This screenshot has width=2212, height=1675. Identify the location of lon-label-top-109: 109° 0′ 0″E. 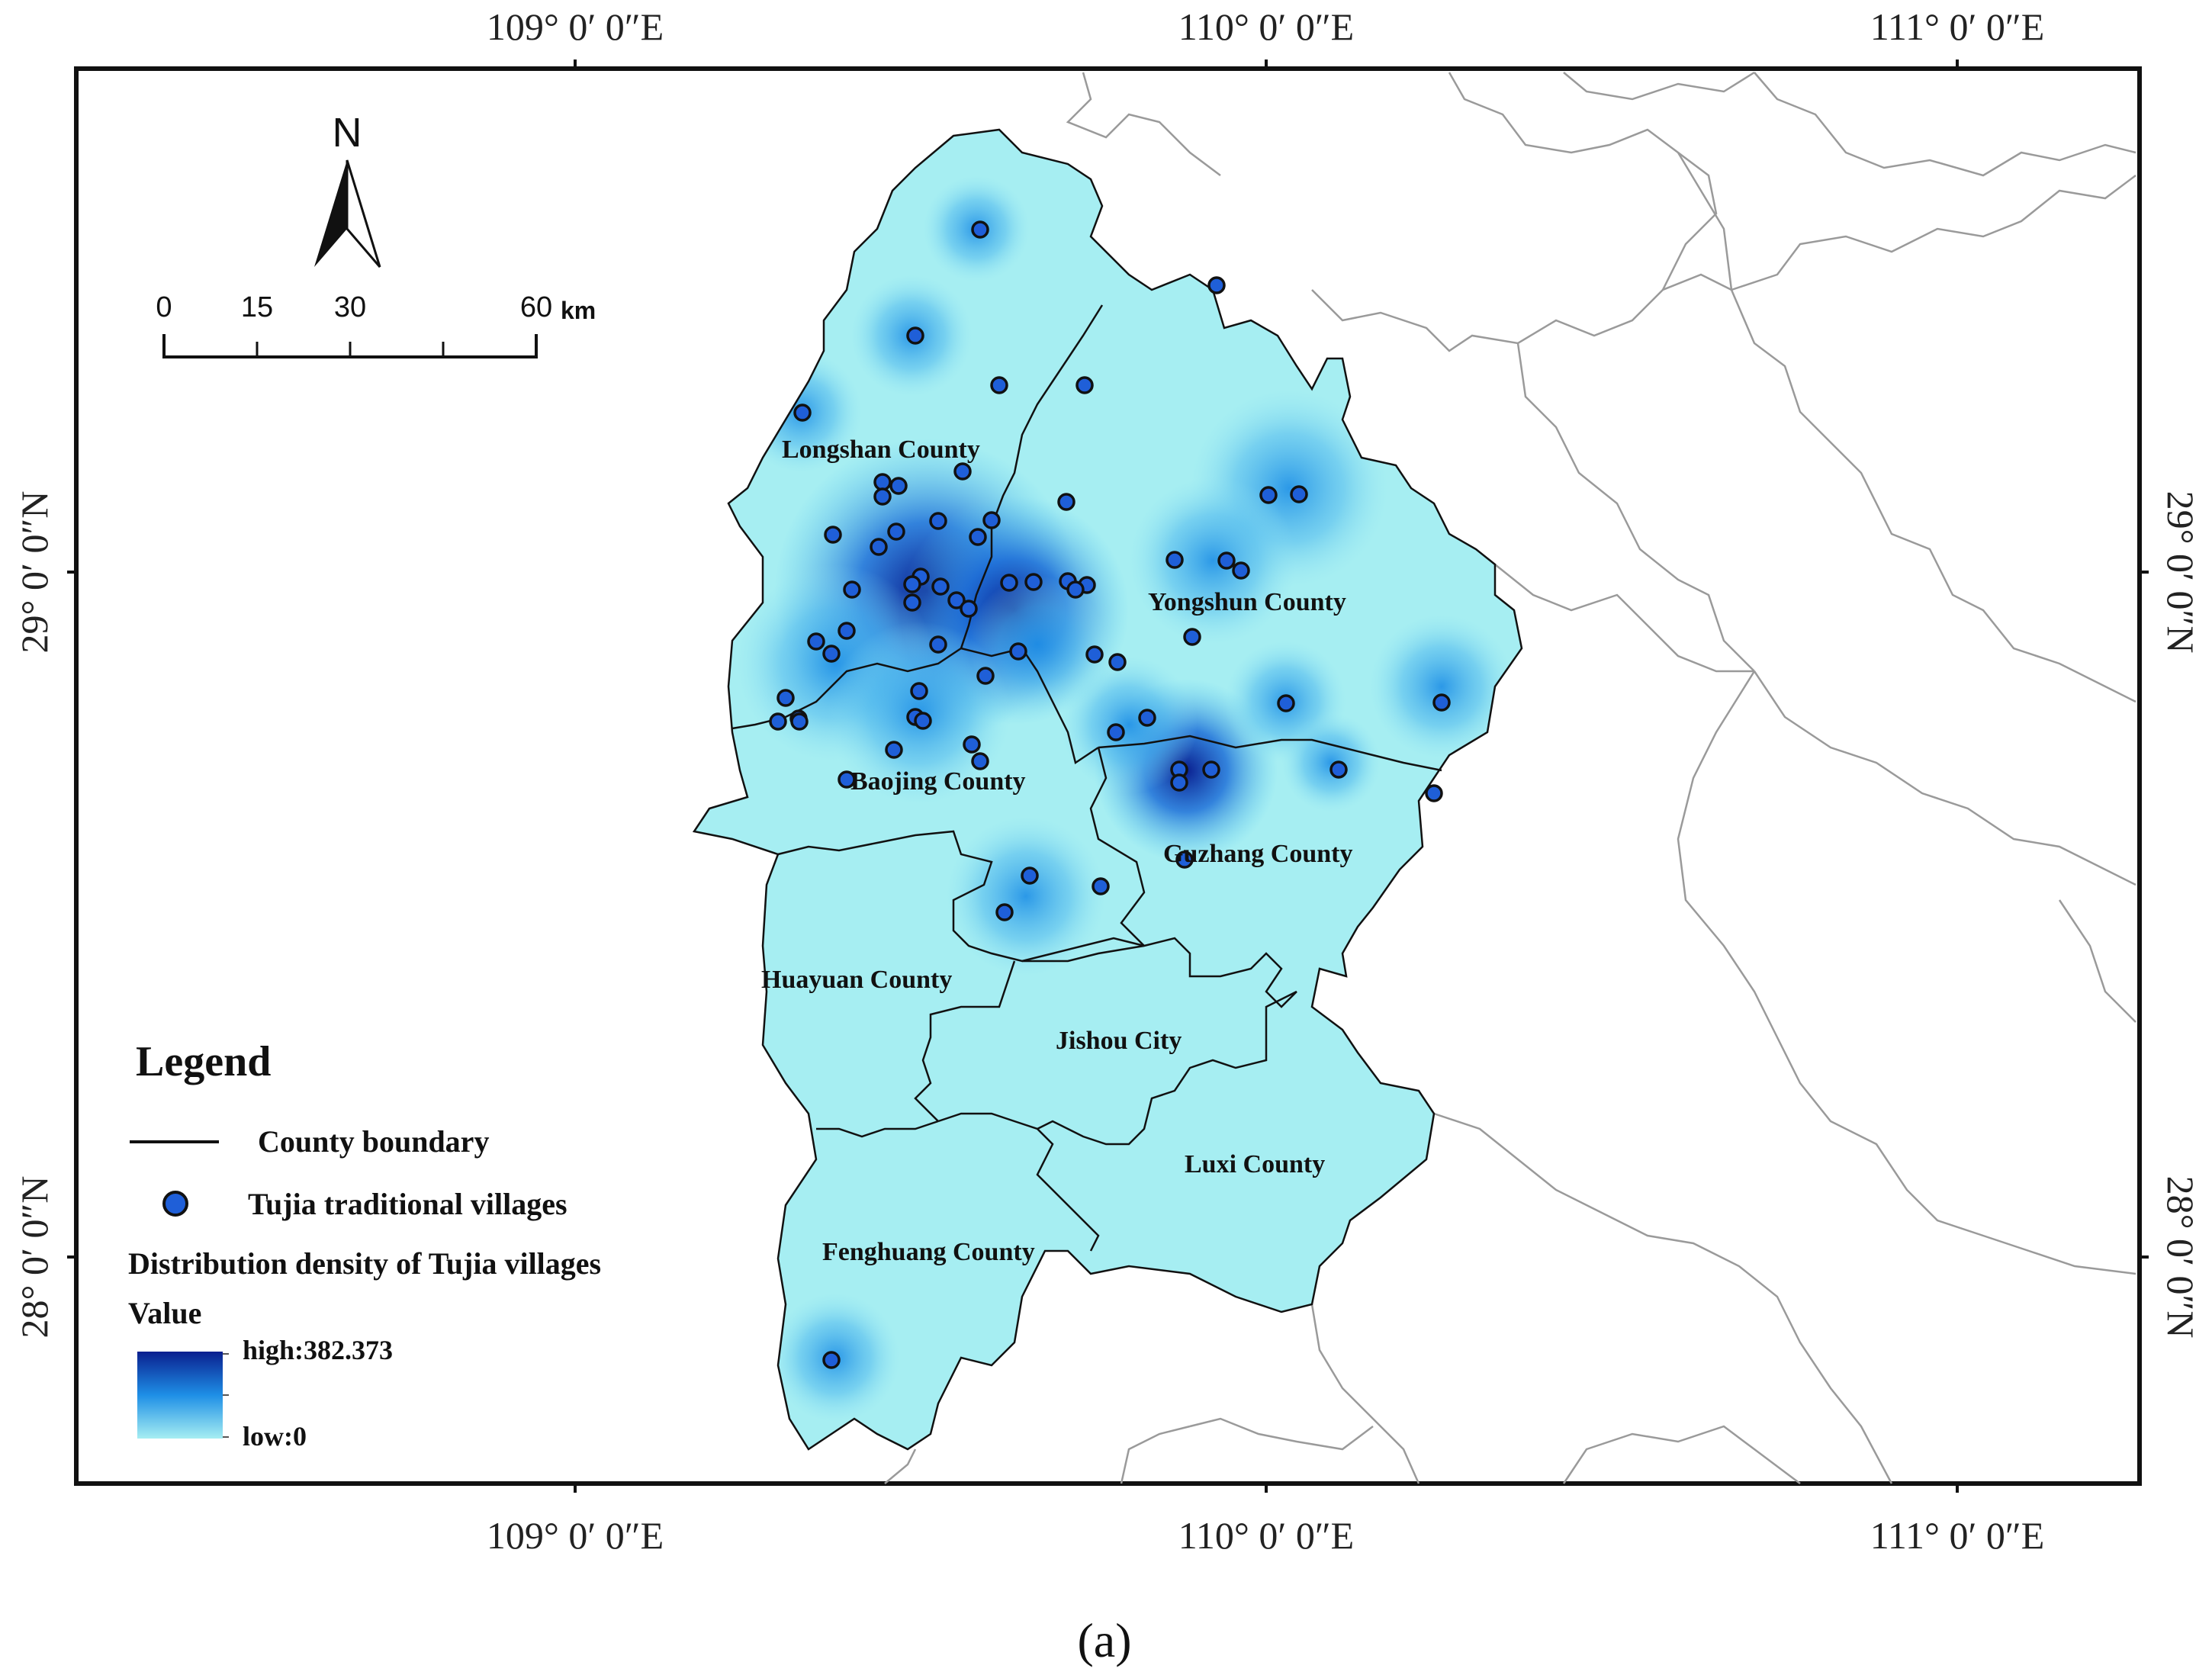
(575, 26).